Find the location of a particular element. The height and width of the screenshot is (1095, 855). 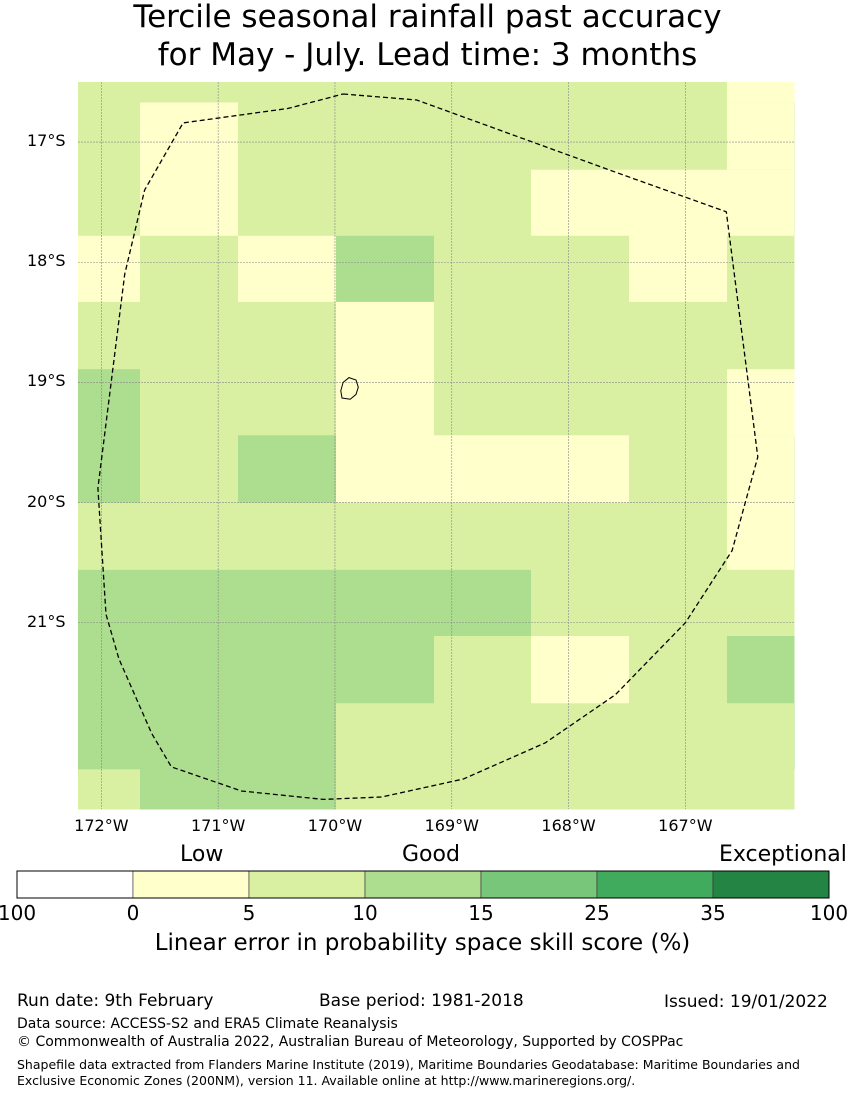

niue-island-outline is located at coordinates (349, 388).